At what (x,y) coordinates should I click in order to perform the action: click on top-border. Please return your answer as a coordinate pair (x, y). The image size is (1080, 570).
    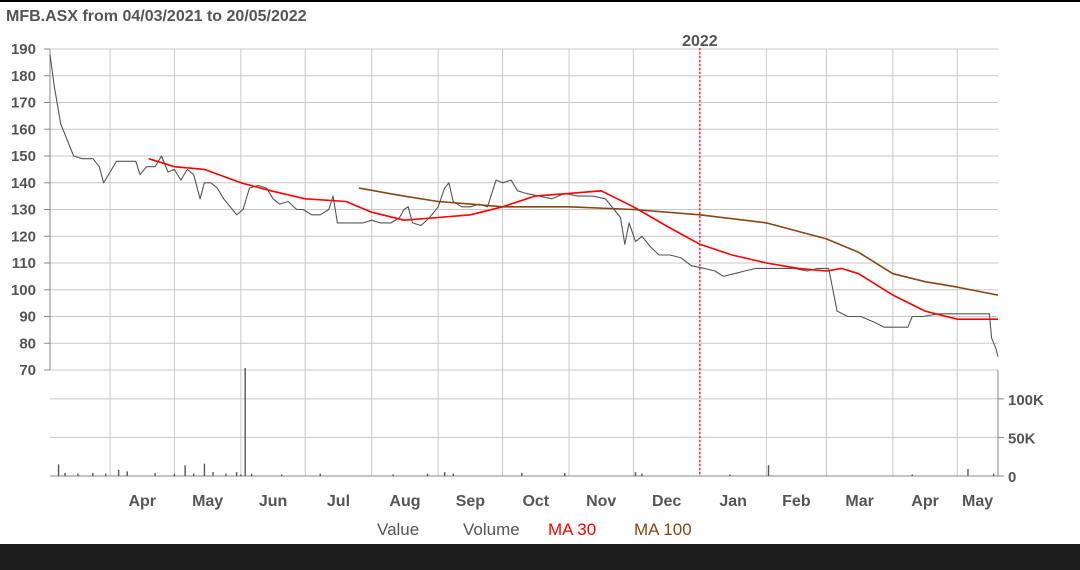
    Looking at the image, I should click on (540, 1).